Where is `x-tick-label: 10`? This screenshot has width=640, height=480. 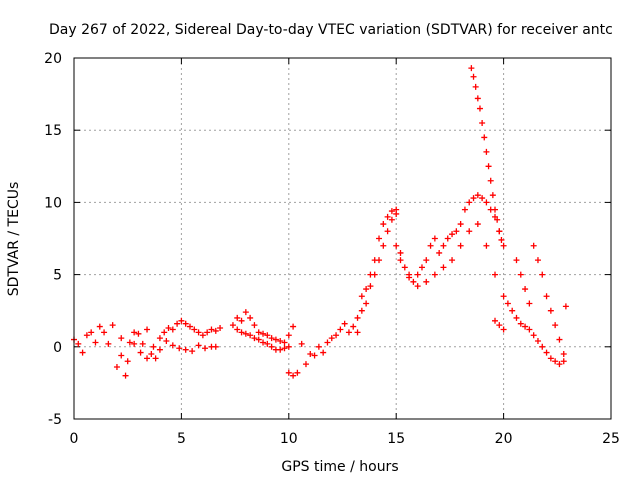
x-tick-label: 10 is located at coordinates (289, 439).